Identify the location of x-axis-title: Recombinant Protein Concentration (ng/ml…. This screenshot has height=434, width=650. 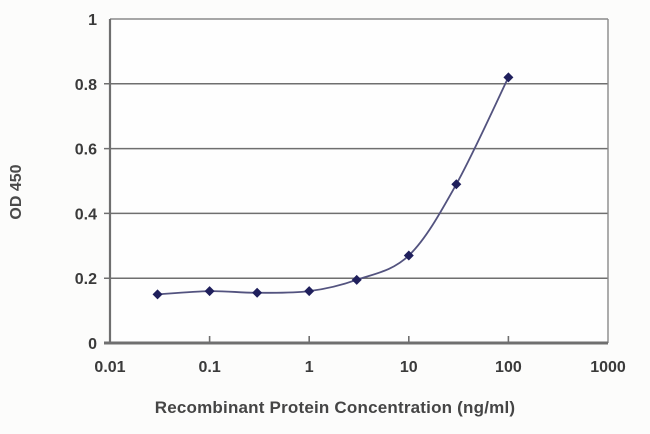
(335, 407).